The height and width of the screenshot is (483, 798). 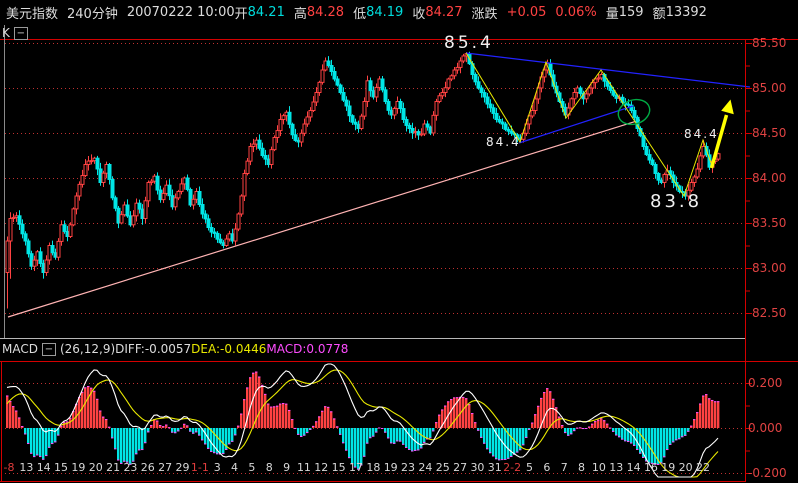 I want to click on breakout-ellipse-annotation, so click(x=634, y=112).